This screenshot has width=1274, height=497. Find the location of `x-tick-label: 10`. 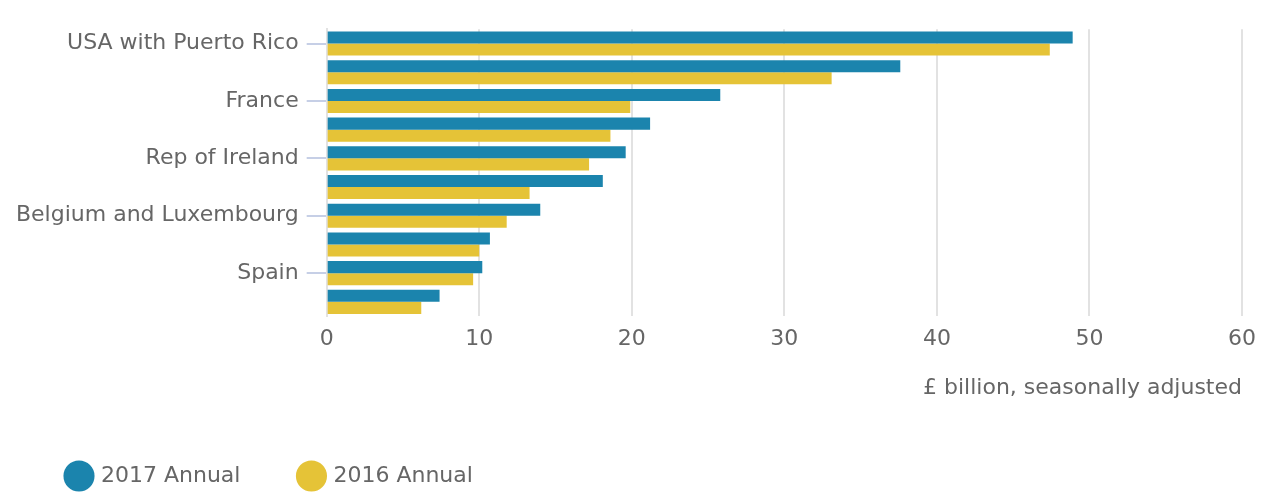

x-tick-label: 10 is located at coordinates (479, 338).